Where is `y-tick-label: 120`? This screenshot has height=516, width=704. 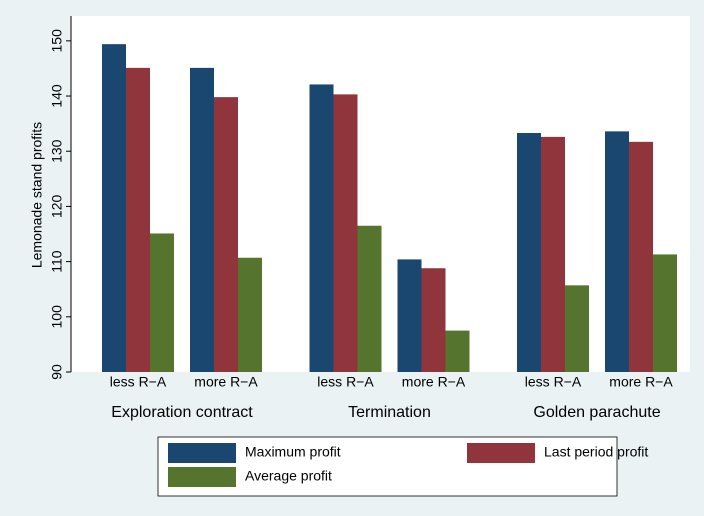
y-tick-label: 120 is located at coordinates (57, 207).